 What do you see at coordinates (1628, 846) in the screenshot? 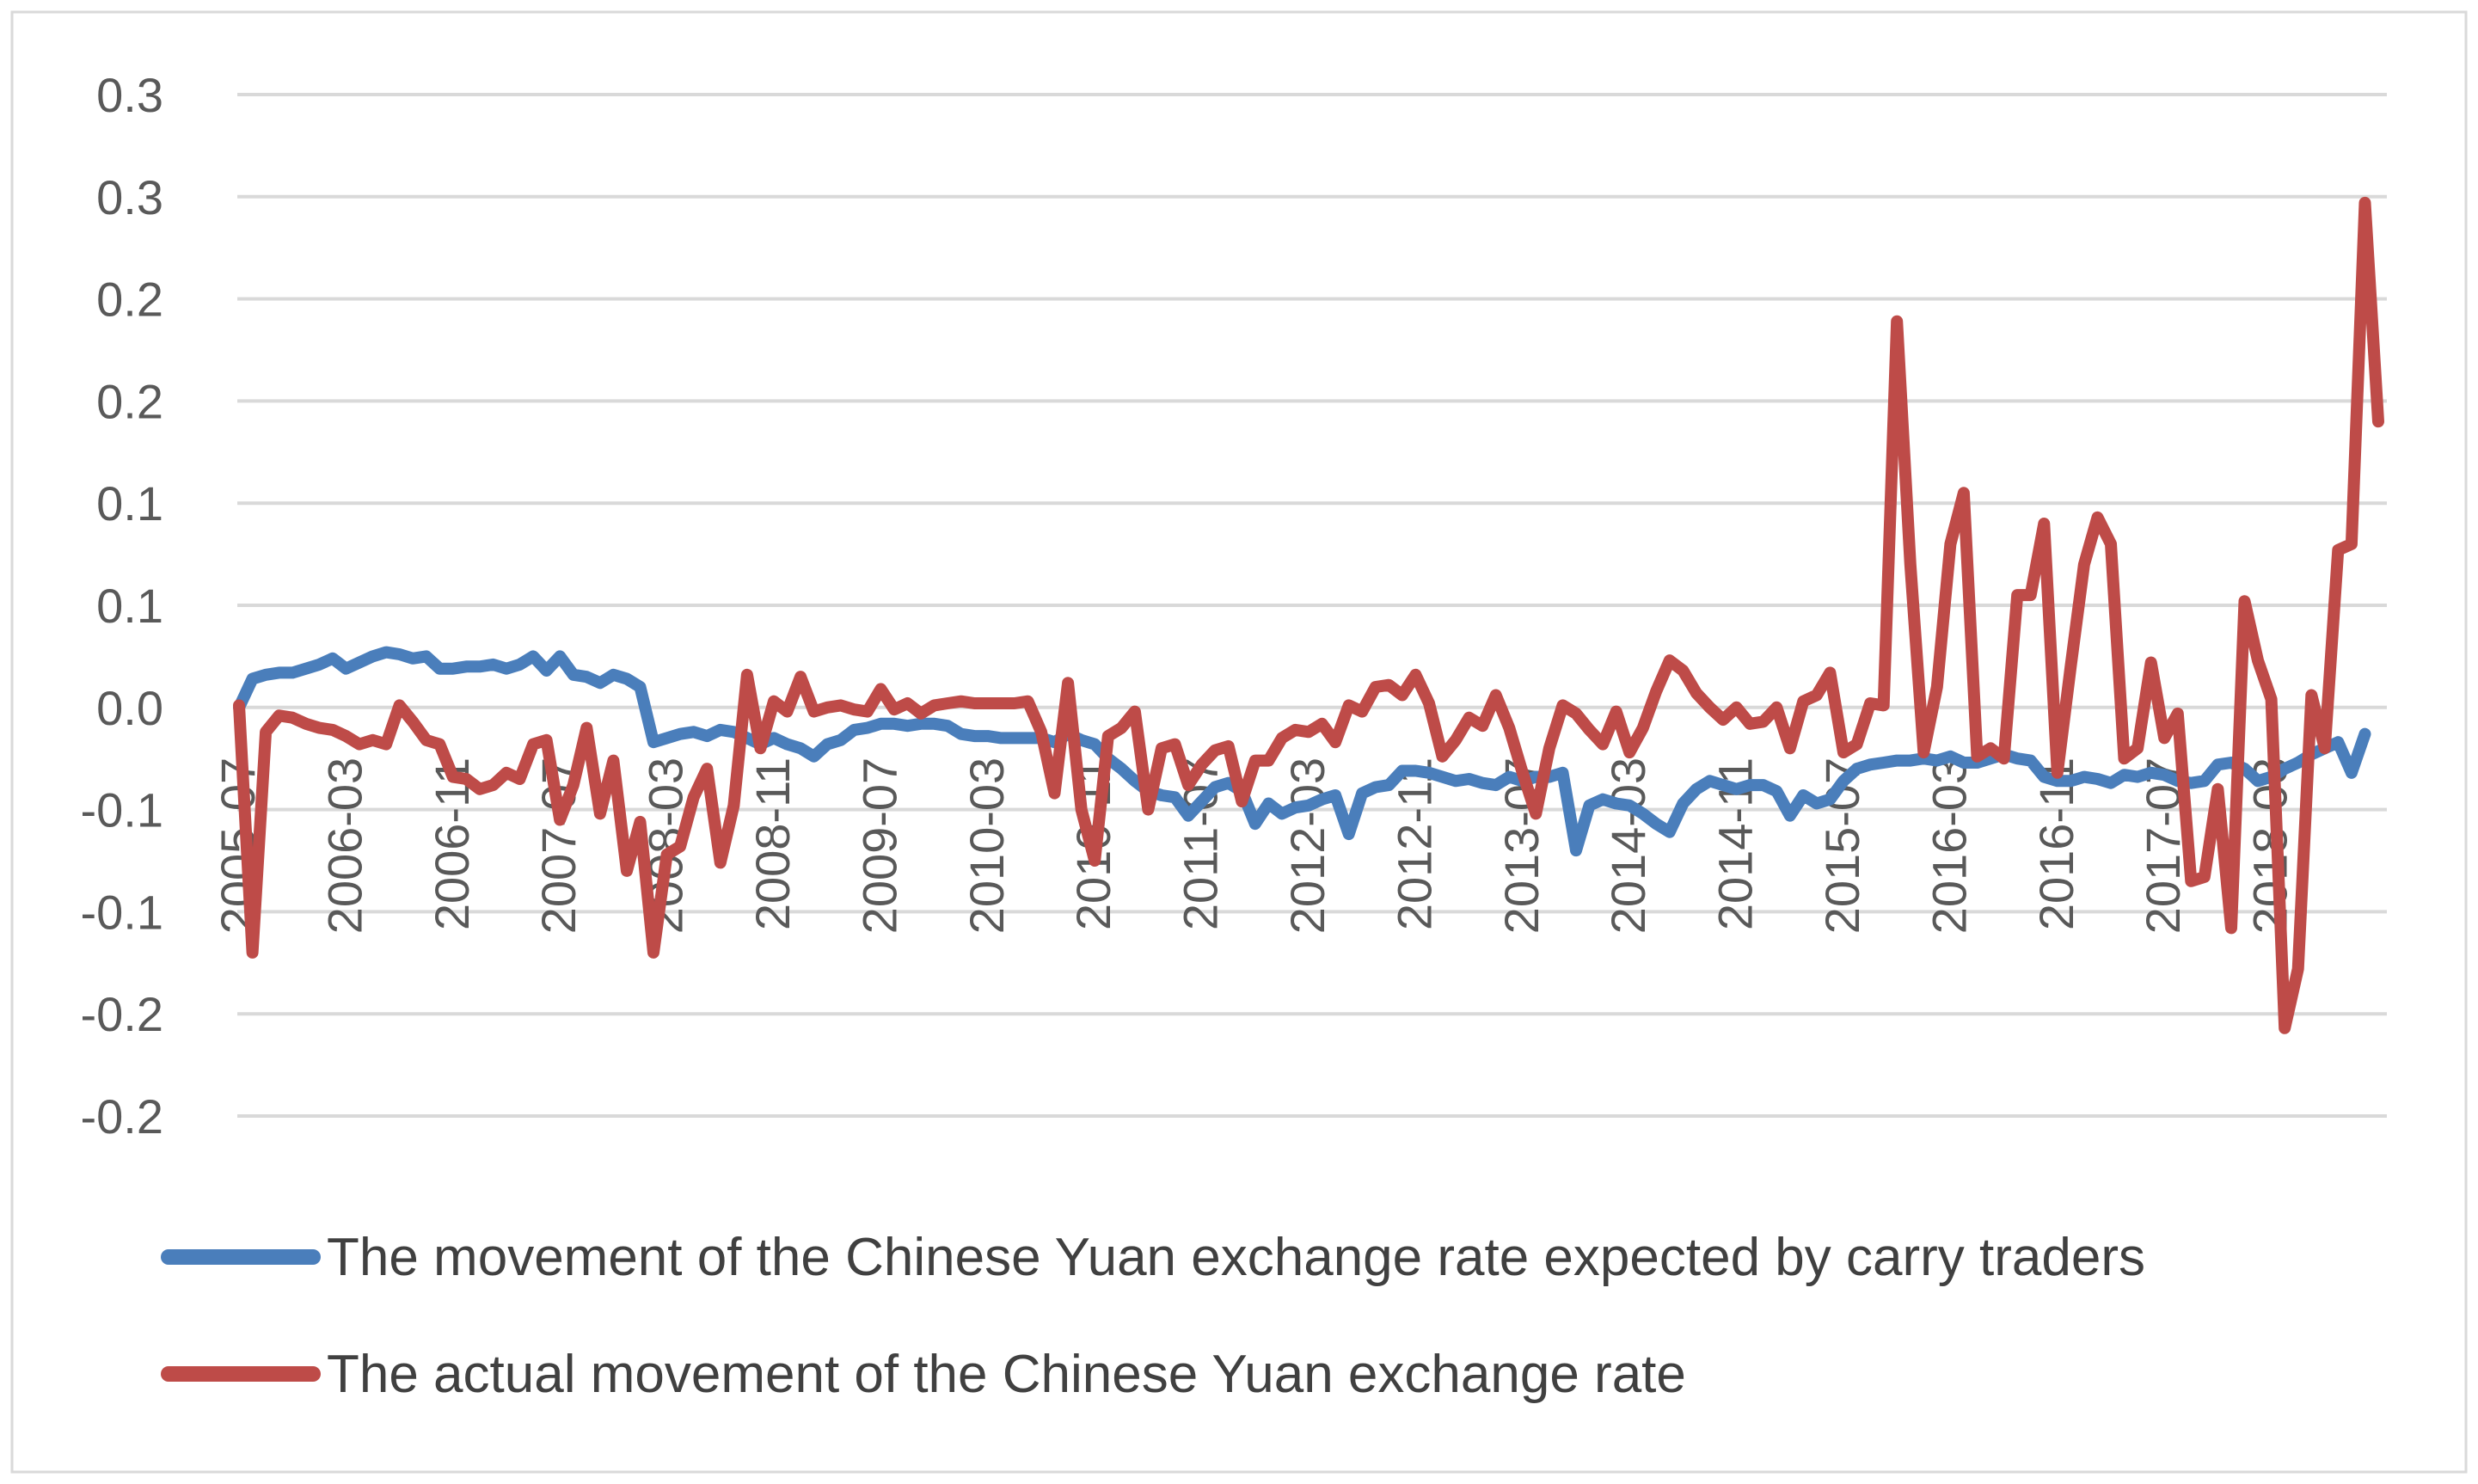
I see `x-tick-label: 2014-03` at bounding box center [1628, 846].